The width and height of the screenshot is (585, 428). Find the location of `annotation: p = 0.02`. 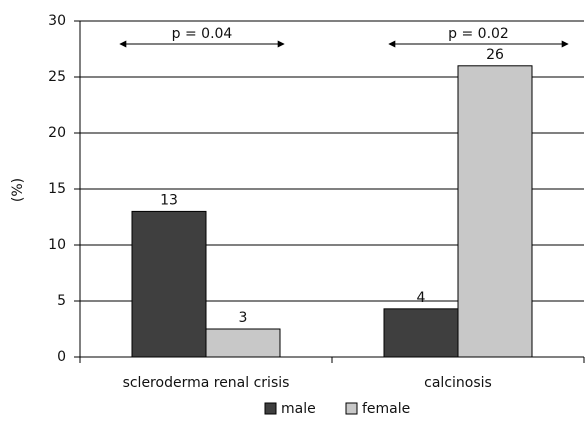

annotation: p = 0.02 is located at coordinates (478, 34).